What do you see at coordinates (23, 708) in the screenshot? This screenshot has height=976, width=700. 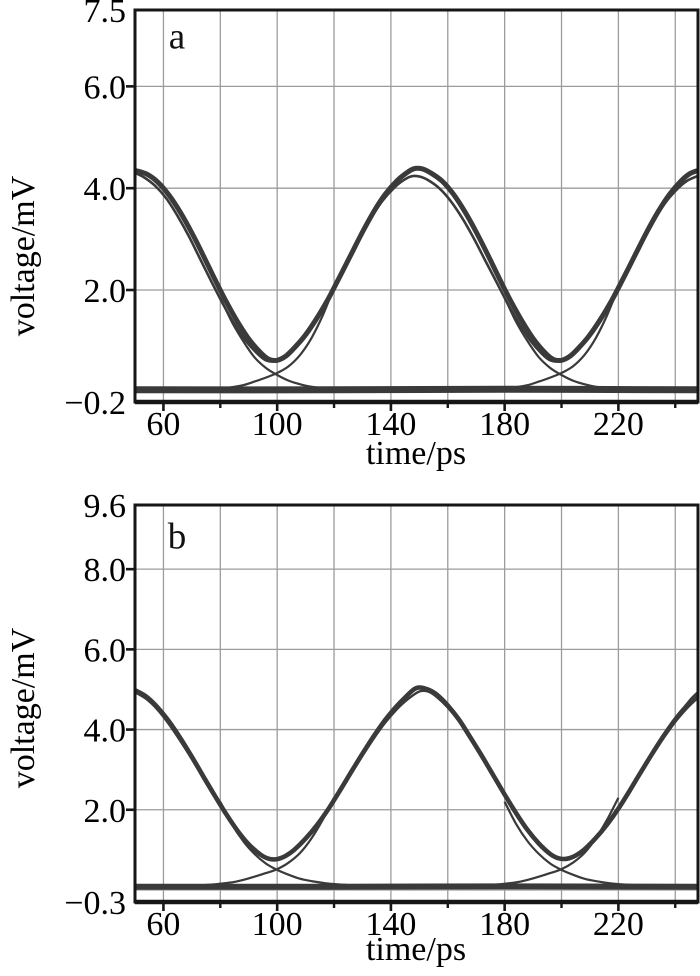 I see `y-axis-title-b: voltage/mV` at bounding box center [23, 708].